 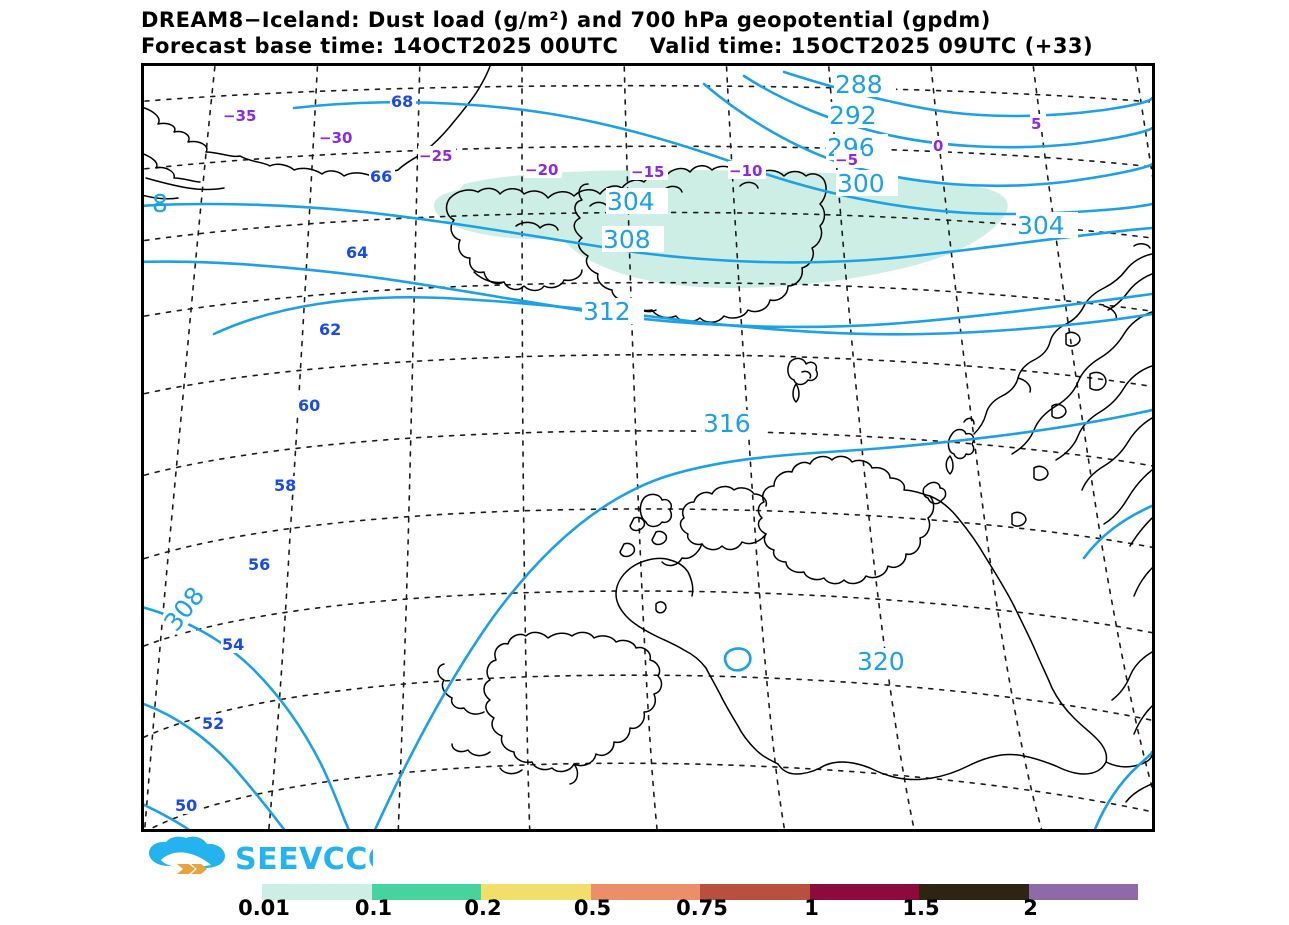 What do you see at coordinates (167, 816) in the screenshot?
I see `contour-sw-b` at bounding box center [167, 816].